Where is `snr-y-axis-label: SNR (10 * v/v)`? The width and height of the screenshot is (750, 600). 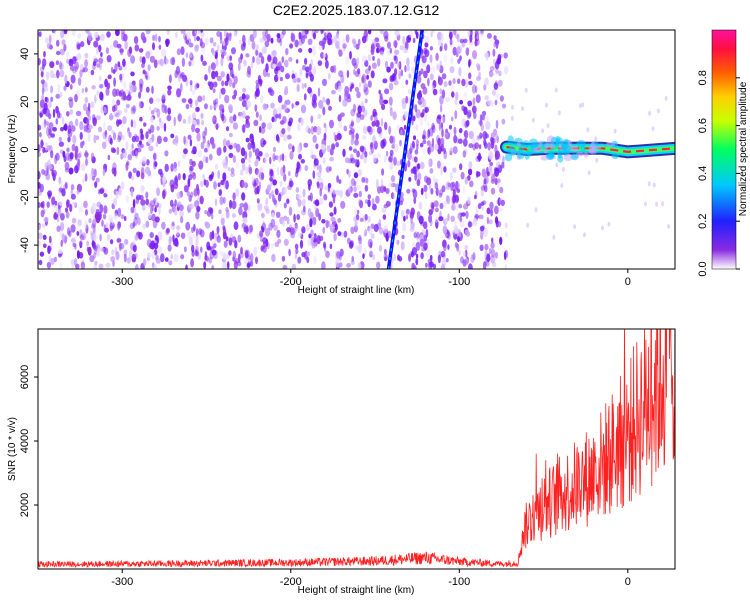 snr-y-axis-label: SNR (10 * v/v) is located at coordinates (12, 449).